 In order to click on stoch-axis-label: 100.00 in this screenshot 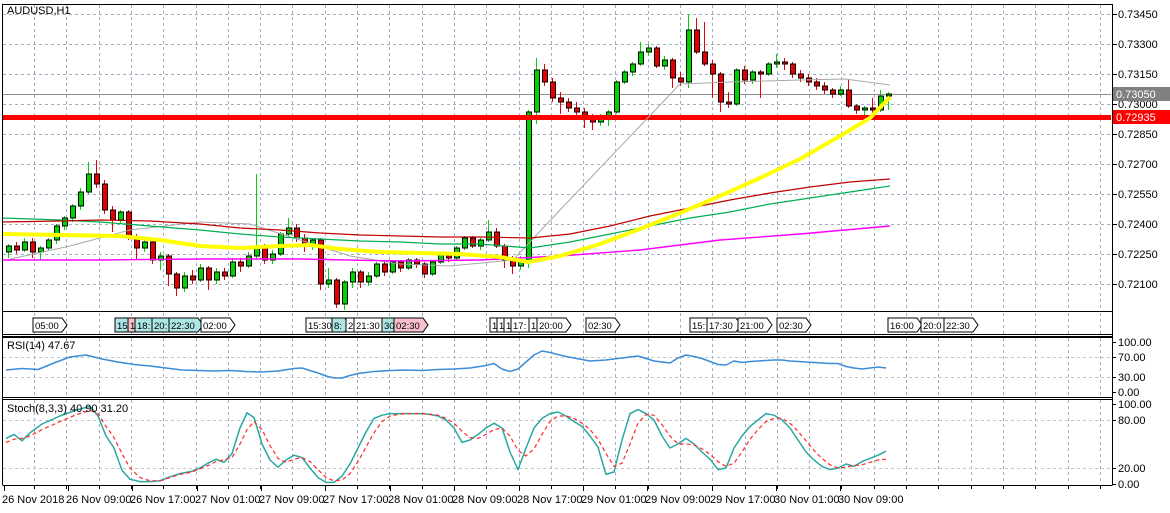, I will do `click(1135, 405)`.